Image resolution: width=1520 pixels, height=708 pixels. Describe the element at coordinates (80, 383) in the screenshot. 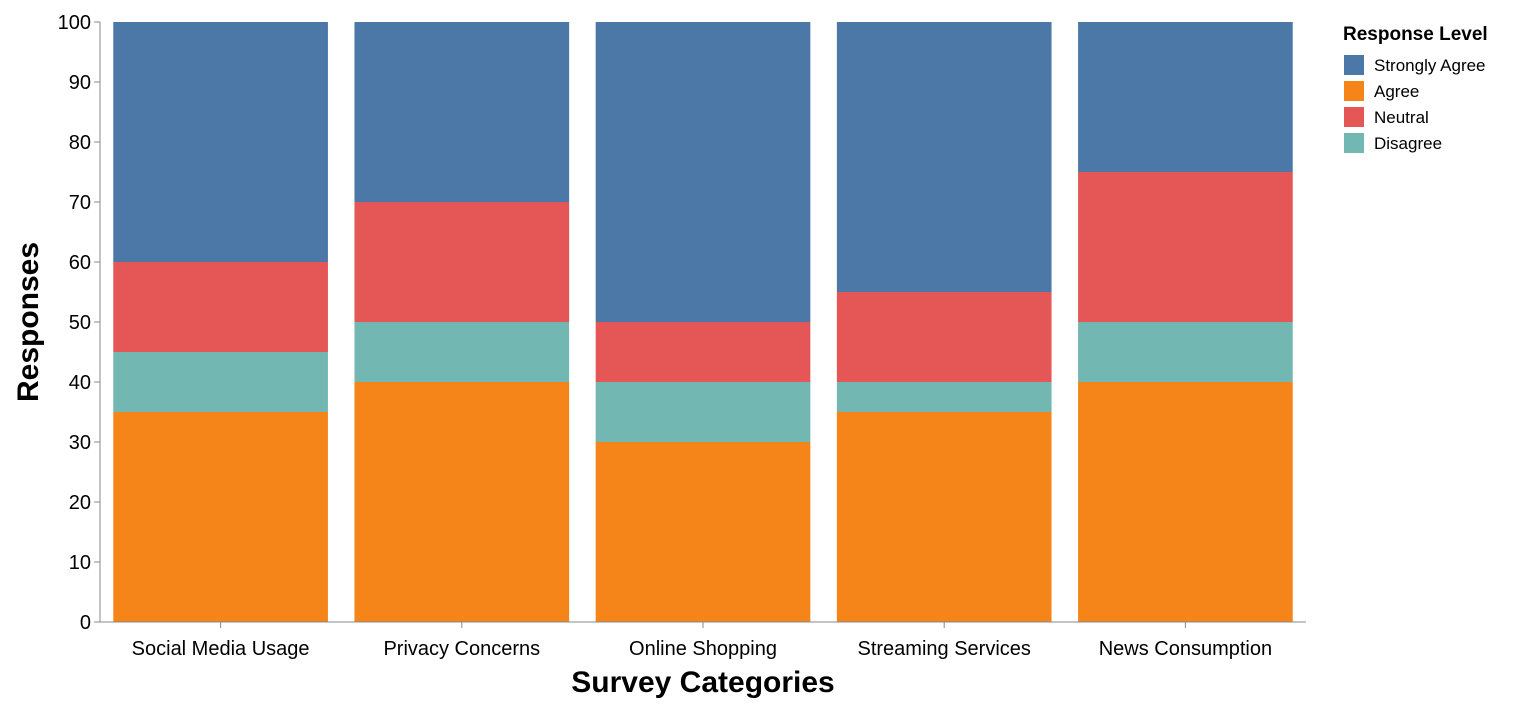

I see `y-tick-label: 40` at that location.